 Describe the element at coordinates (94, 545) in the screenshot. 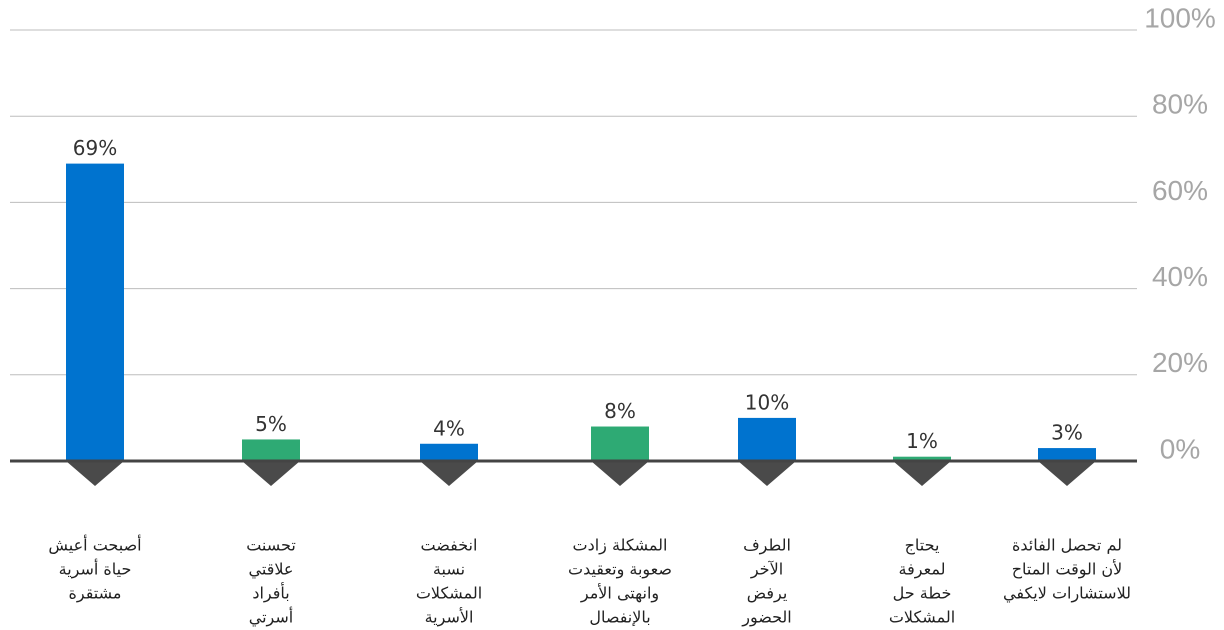

I see `x-tick-label: أصبحت أعيش` at that location.